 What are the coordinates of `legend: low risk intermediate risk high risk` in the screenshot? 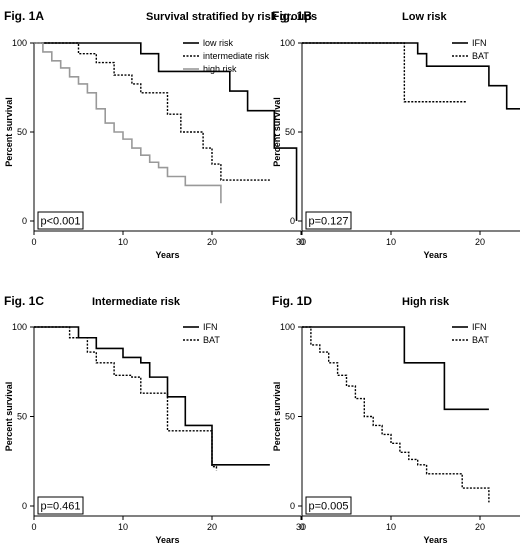 It's located at (226, 56).